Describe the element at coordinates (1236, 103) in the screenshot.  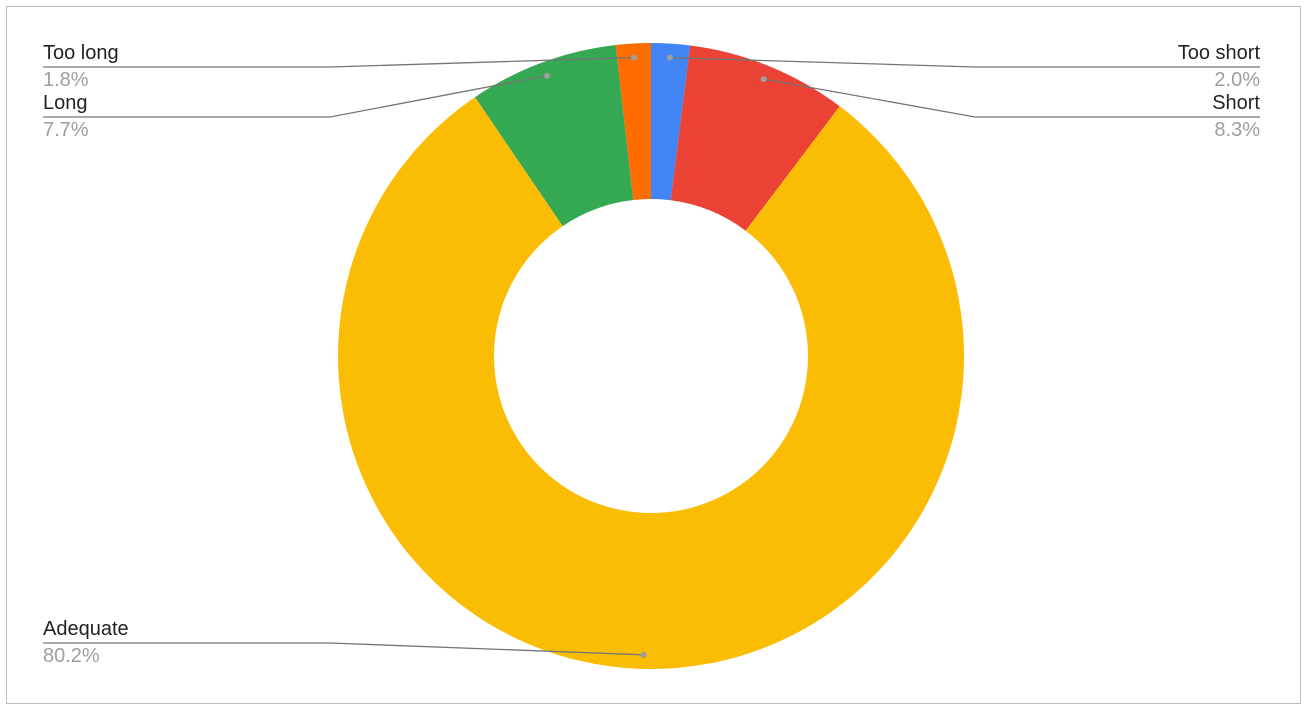
I see `slice-label: Short` at that location.